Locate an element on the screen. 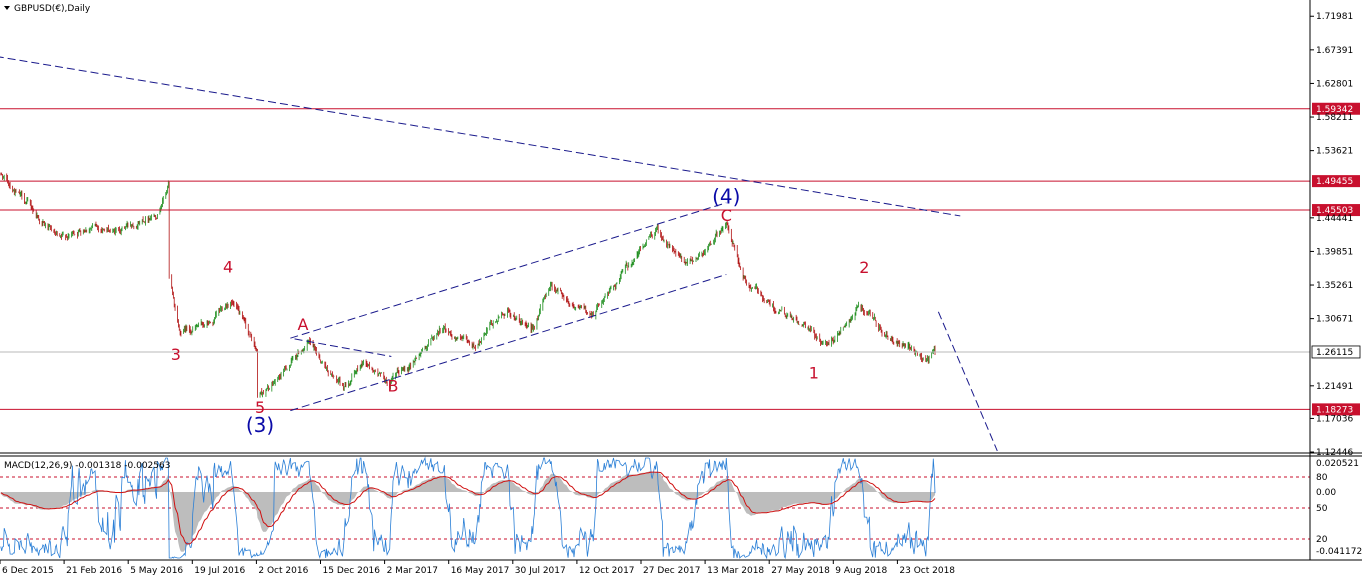 This screenshot has width=1362, height=587. current-price-label: 1.26115 is located at coordinates (1334, 353).